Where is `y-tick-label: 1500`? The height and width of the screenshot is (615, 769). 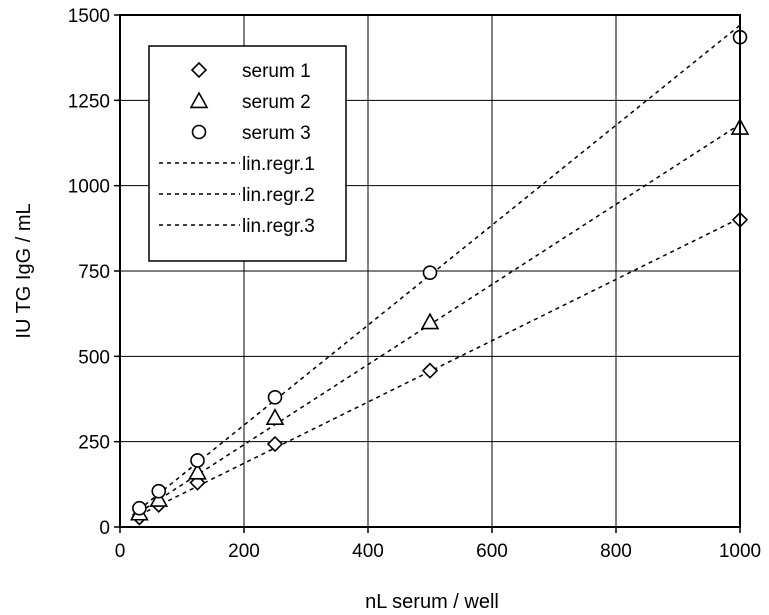 y-tick-label: 1500 is located at coordinates (89, 16).